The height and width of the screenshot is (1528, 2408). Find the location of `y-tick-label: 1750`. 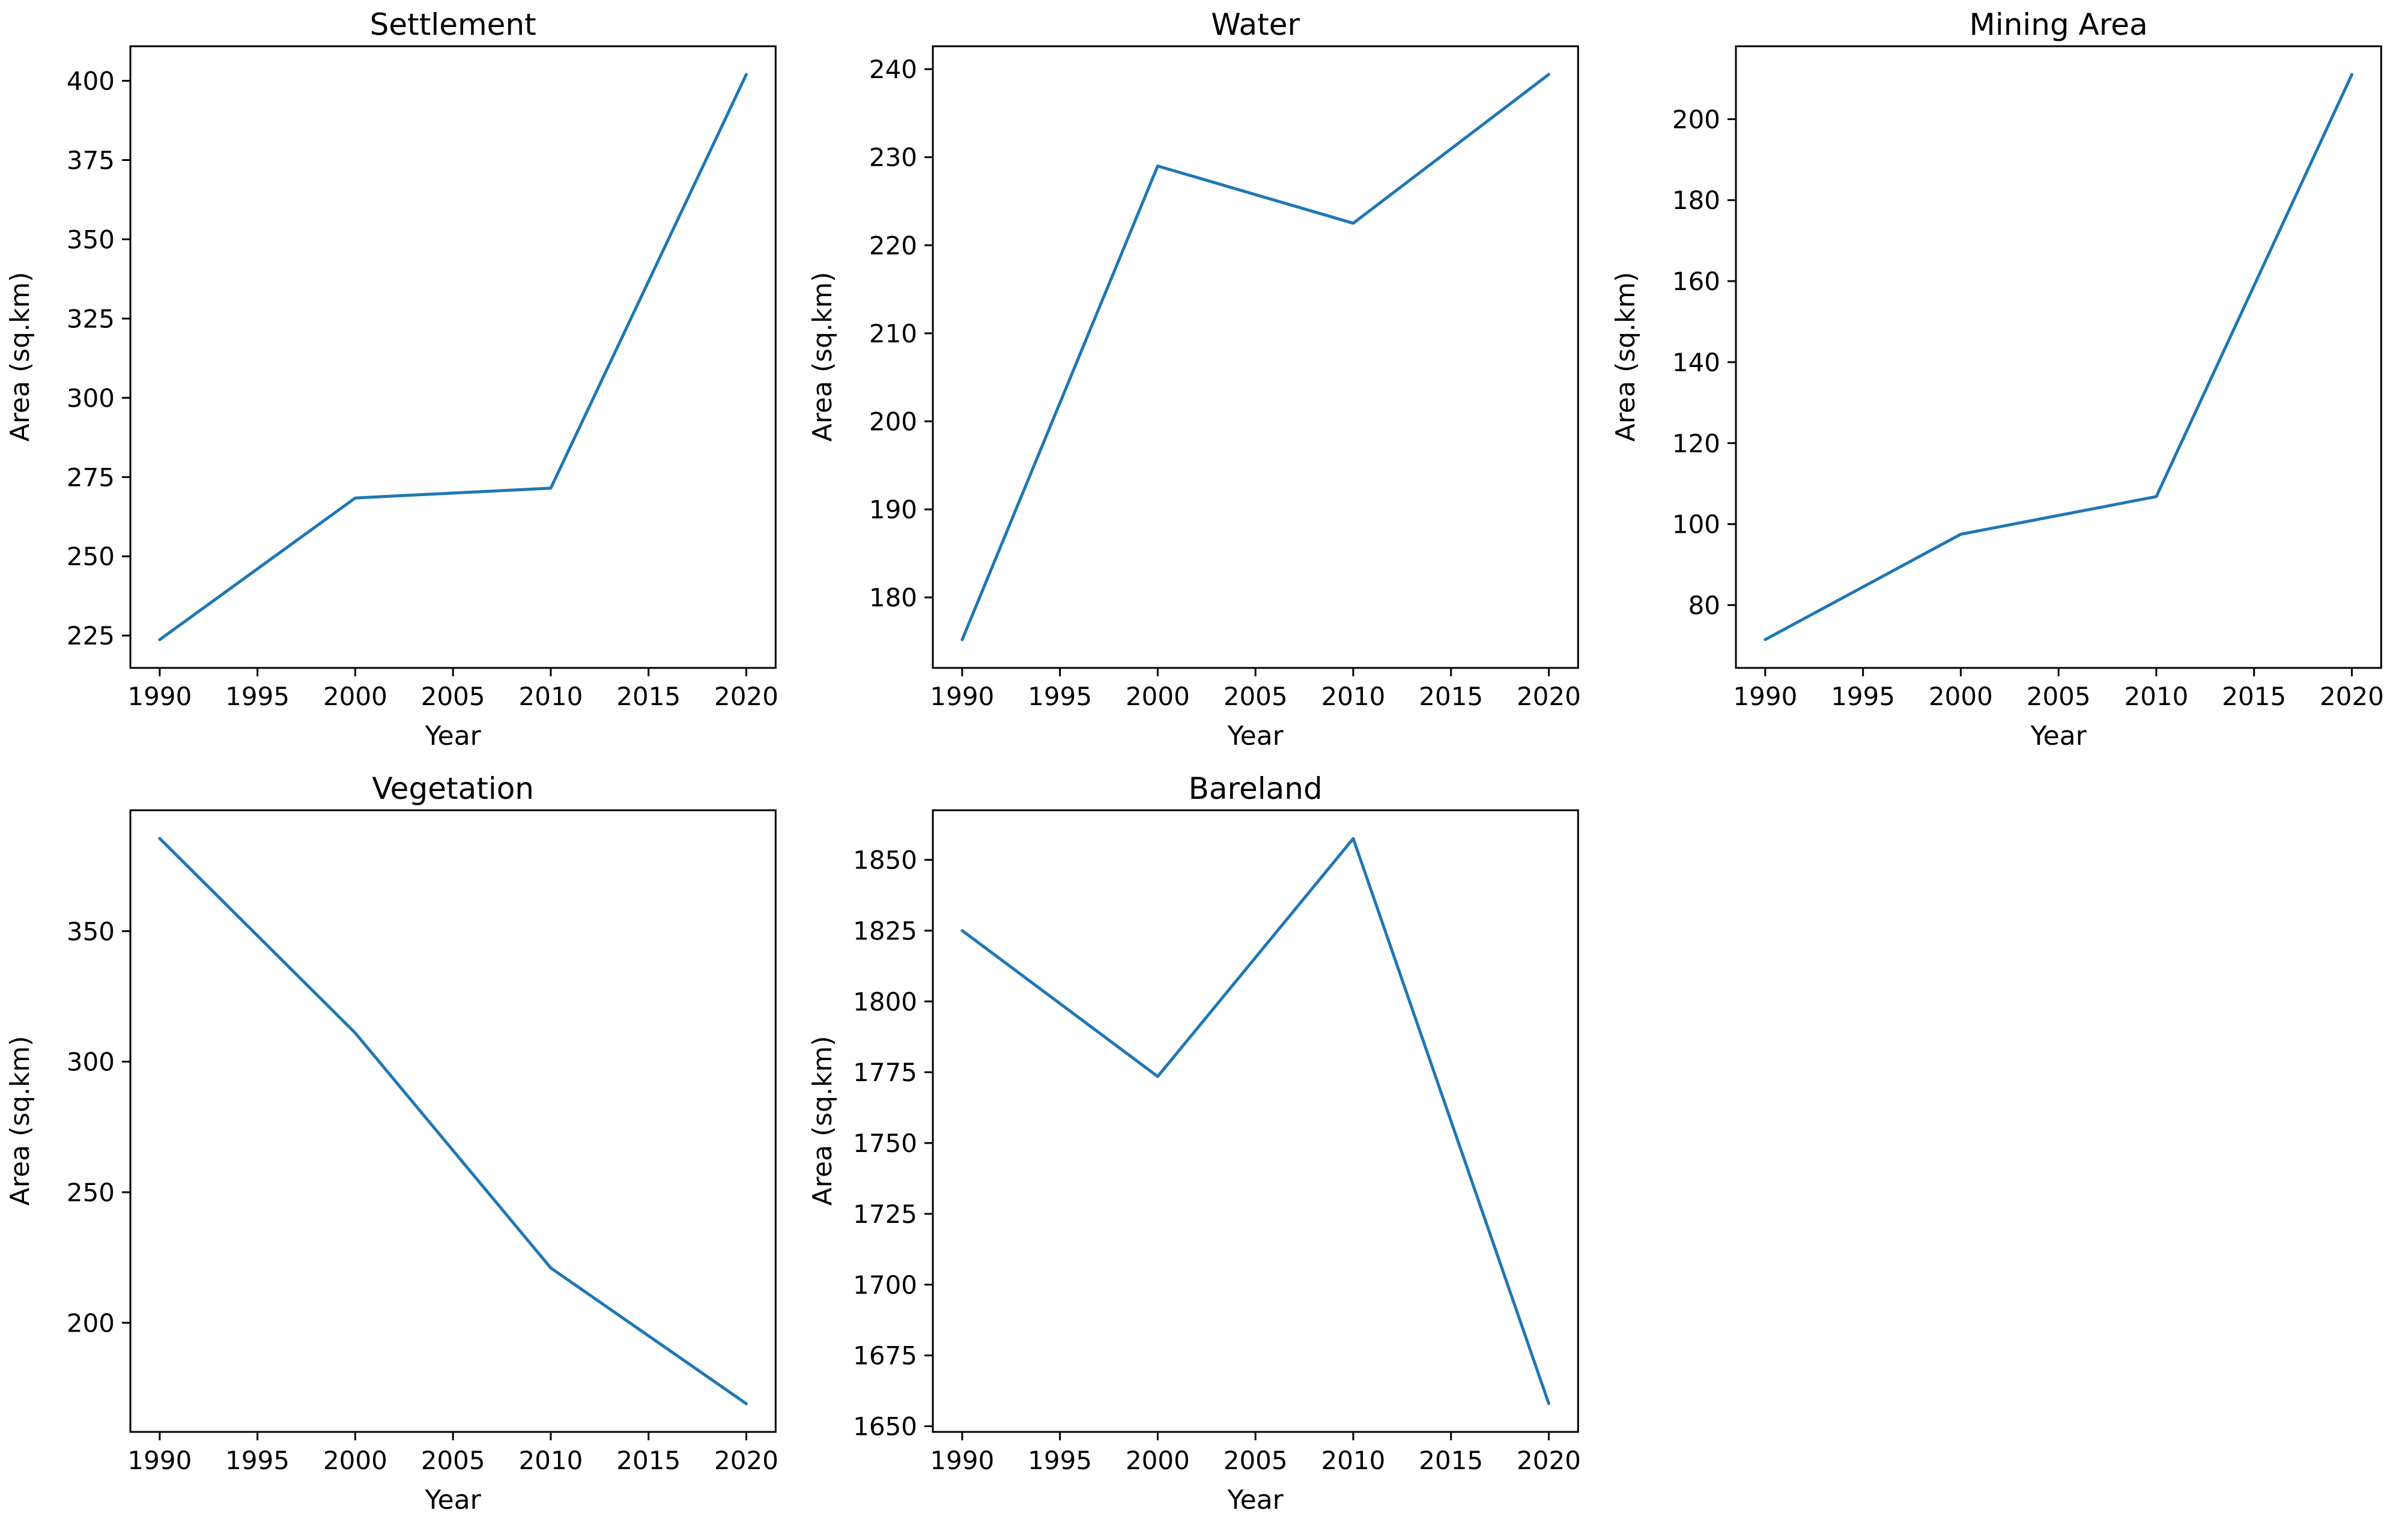

y-tick-label: 1750 is located at coordinates (885, 1143).